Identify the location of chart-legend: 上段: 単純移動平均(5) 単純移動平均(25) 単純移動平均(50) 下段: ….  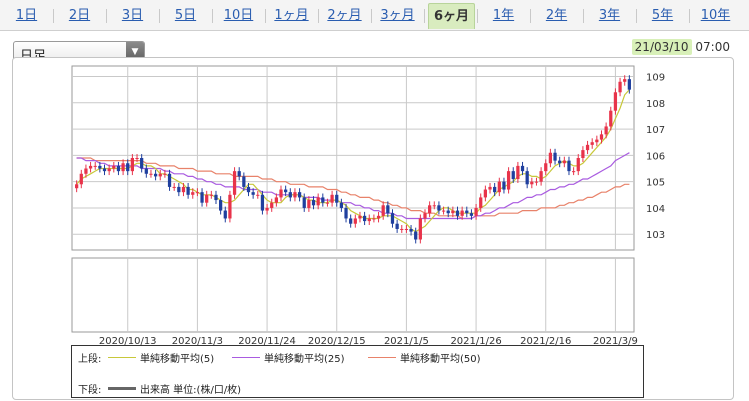
(357, 371).